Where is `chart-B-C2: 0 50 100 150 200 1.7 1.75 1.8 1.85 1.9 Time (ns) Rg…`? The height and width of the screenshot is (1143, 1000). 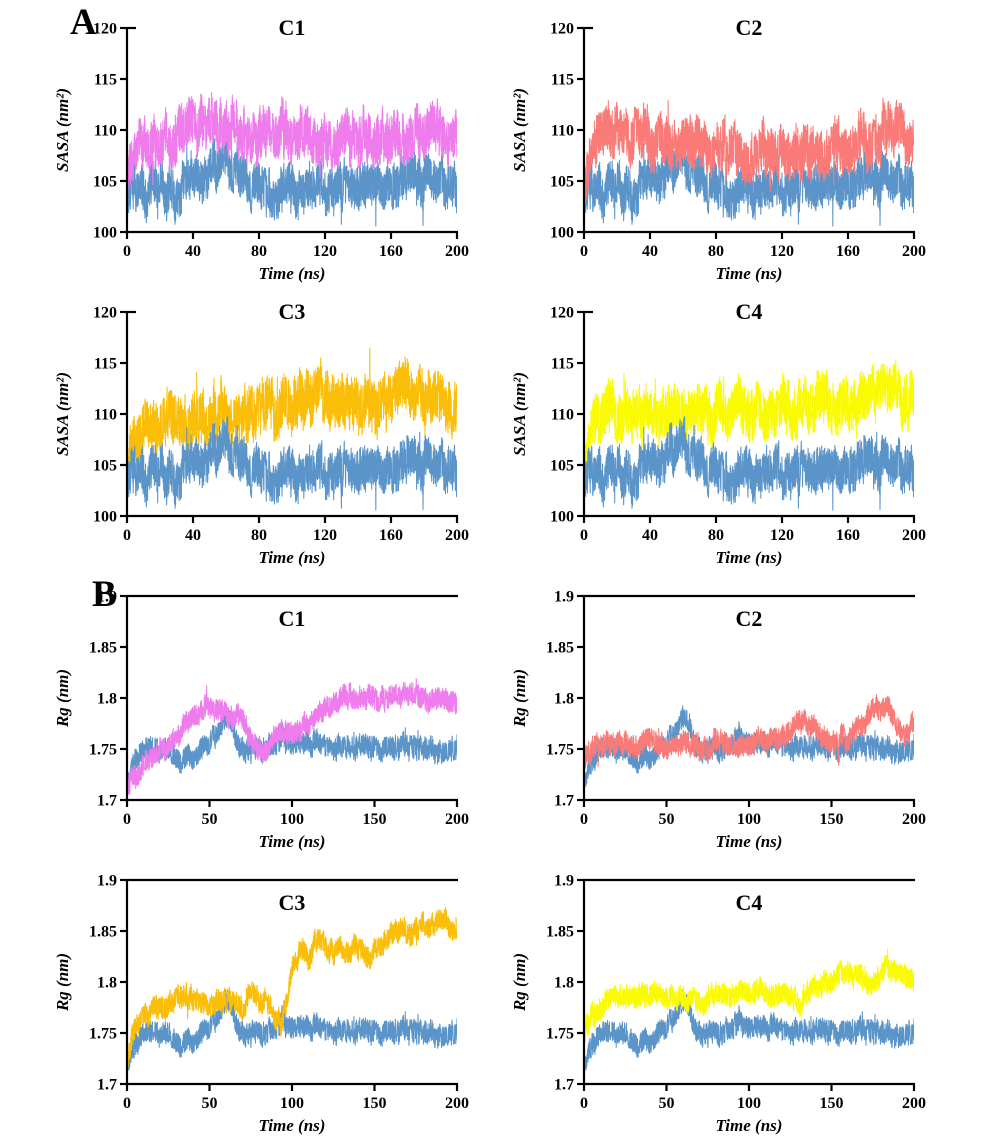 chart-B-C2: 0 50 100 150 200 1.7 1.75 1.8 1.85 1.9 Time (ns) Rg… is located at coordinates (721, 712).